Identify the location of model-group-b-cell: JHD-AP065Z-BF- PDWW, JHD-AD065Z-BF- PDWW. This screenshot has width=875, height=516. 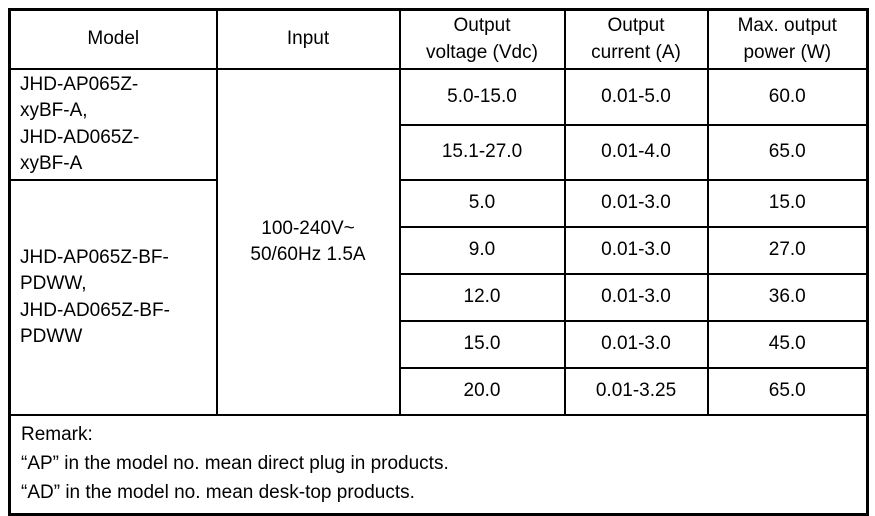
(113, 298).